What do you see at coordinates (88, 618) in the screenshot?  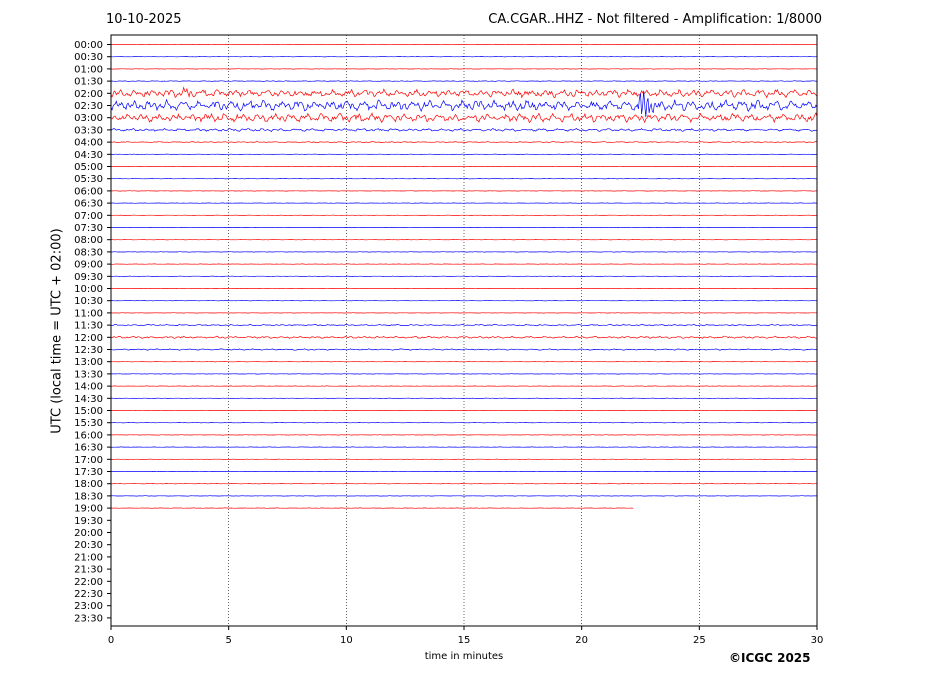 I see `y-tick-label: 23:30` at bounding box center [88, 618].